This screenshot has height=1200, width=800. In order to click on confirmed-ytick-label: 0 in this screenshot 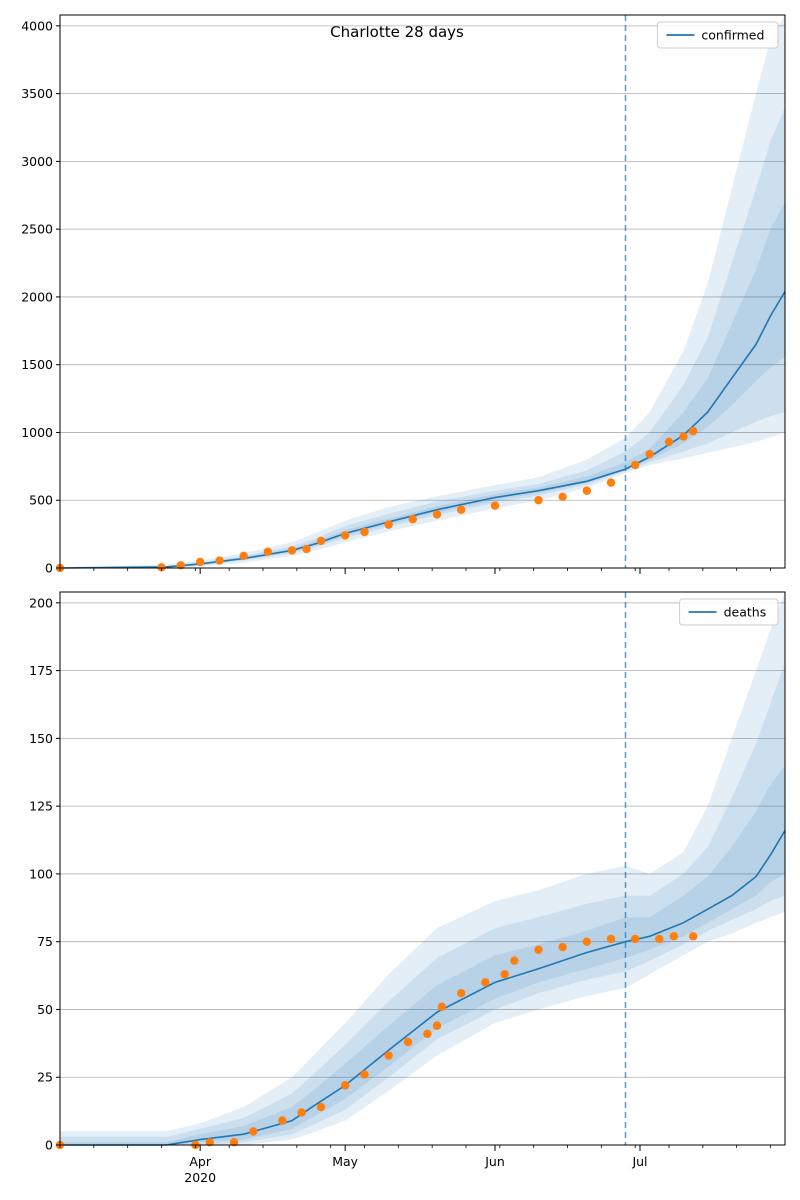, I will do `click(49, 568)`.